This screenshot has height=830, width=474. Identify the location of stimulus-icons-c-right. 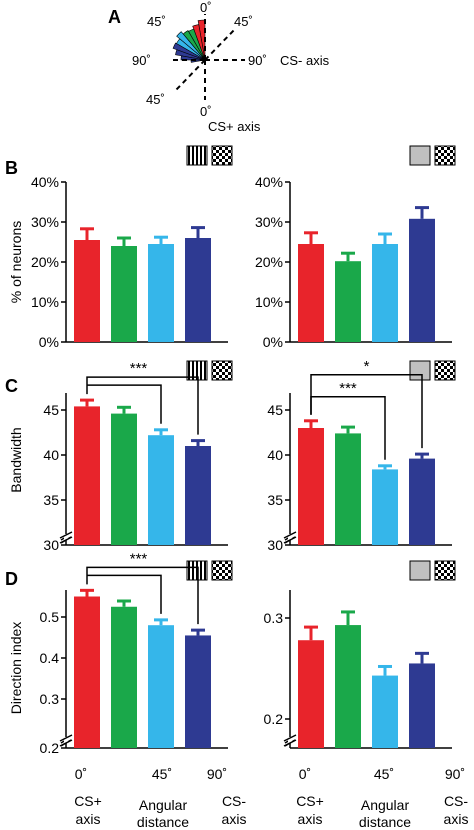
(432, 370).